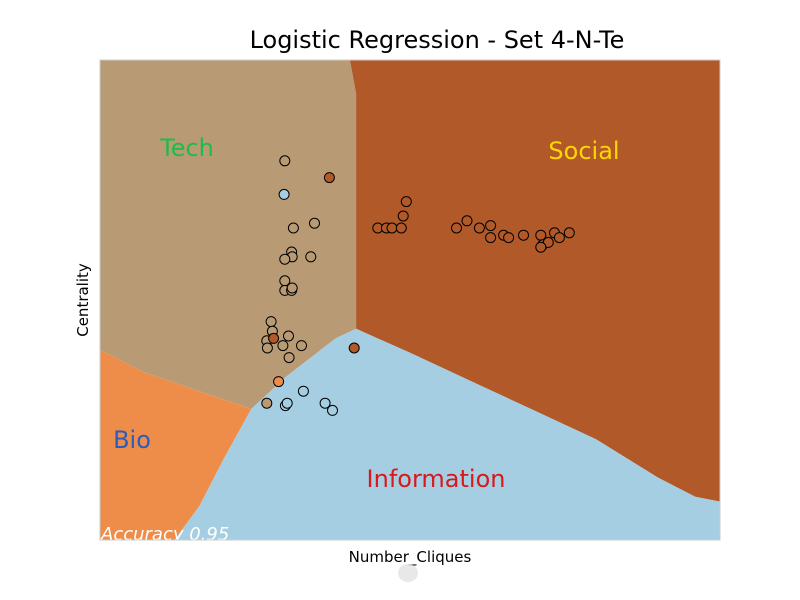  I want to click on accuracy-annotation: Accuracy 0.95, so click(164, 534).